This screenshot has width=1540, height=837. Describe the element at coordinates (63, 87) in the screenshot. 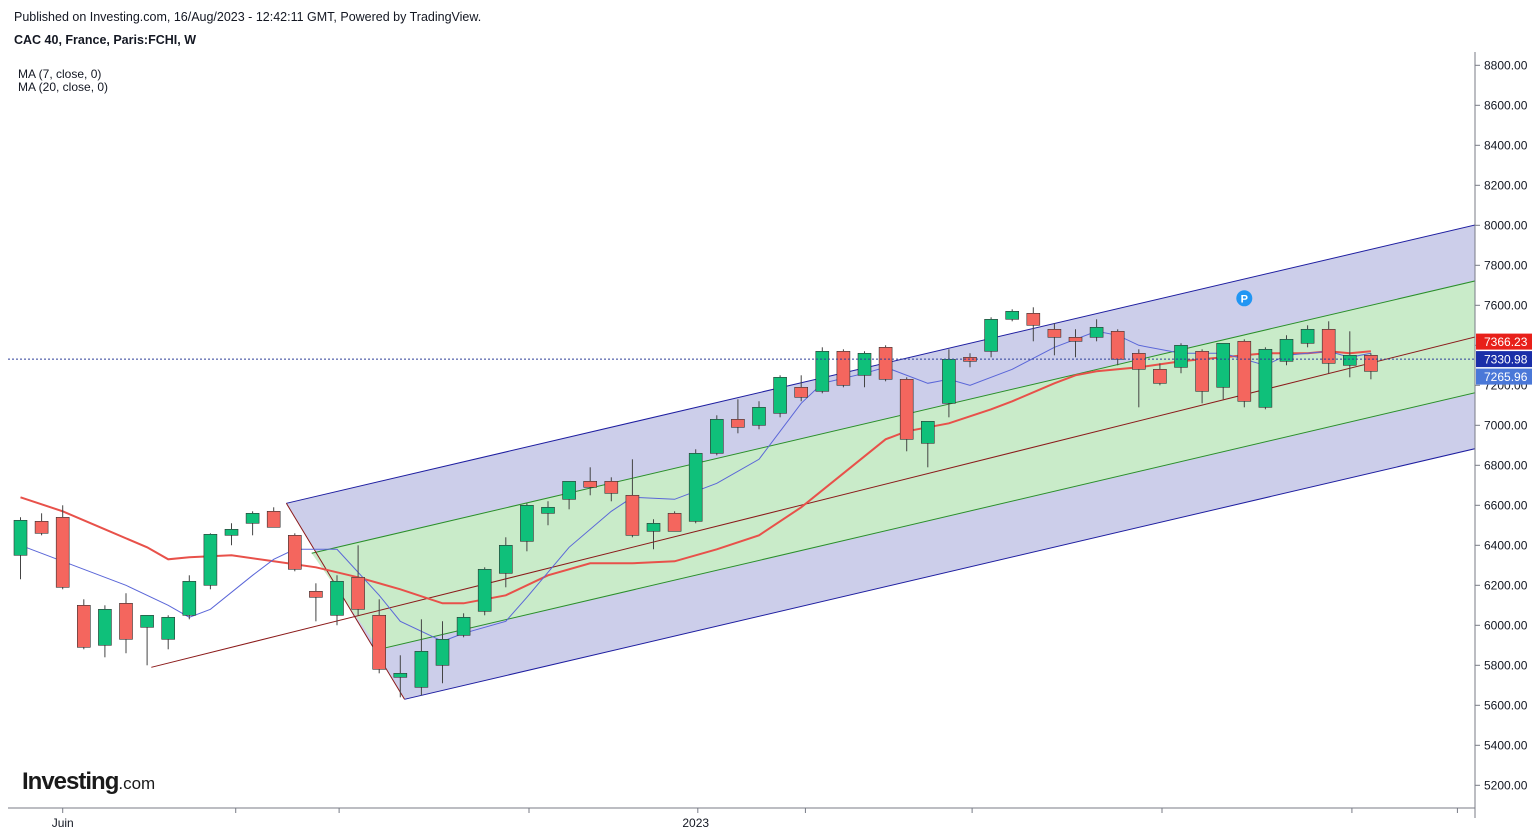

I see `ma20-legend: MA (20, close, 0)` at that location.